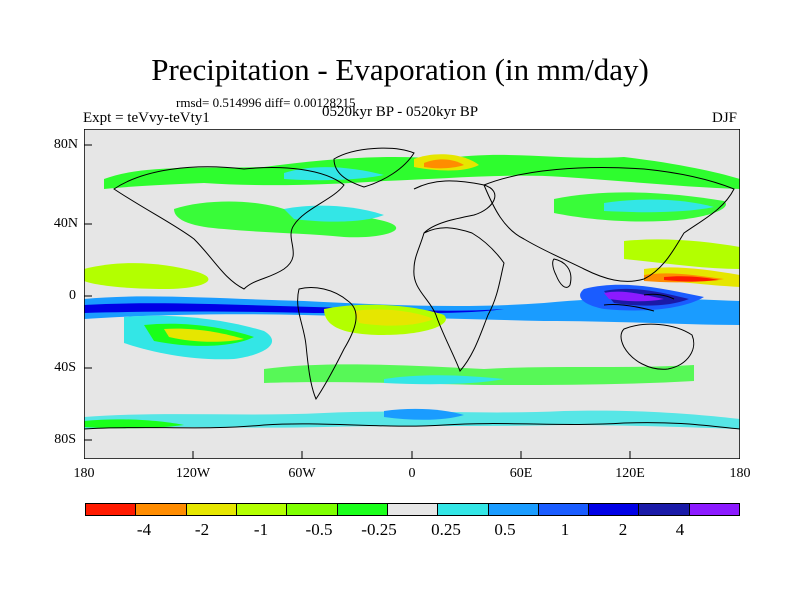 The image size is (800, 600). Describe the element at coordinates (65, 223) in the screenshot. I see `y-tick-40n: 40N` at that location.